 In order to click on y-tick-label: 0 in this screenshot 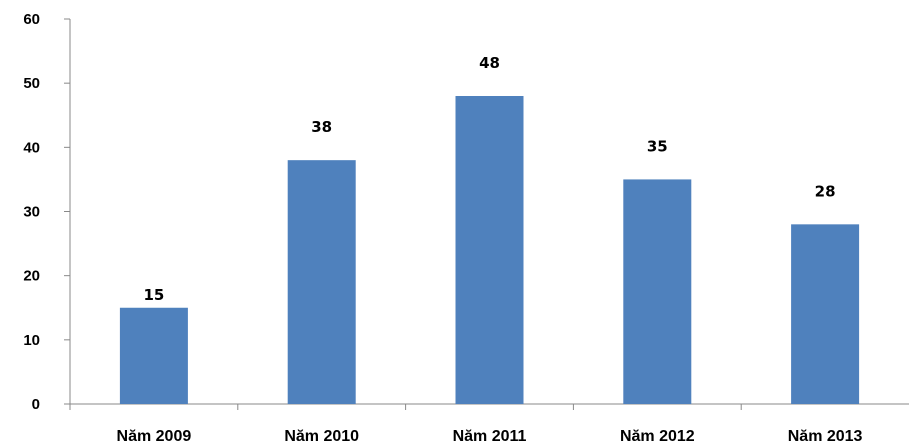, I will do `click(36, 404)`.